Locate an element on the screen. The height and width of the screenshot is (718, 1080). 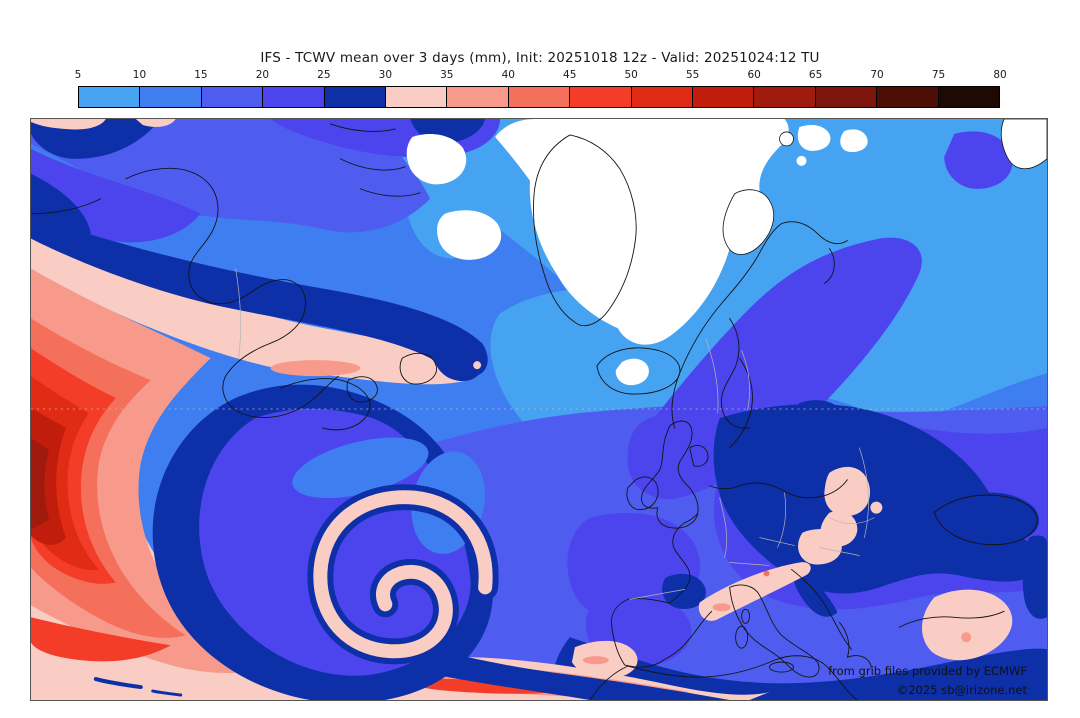
field-cyclone-swirl is located at coordinates (325, 542).